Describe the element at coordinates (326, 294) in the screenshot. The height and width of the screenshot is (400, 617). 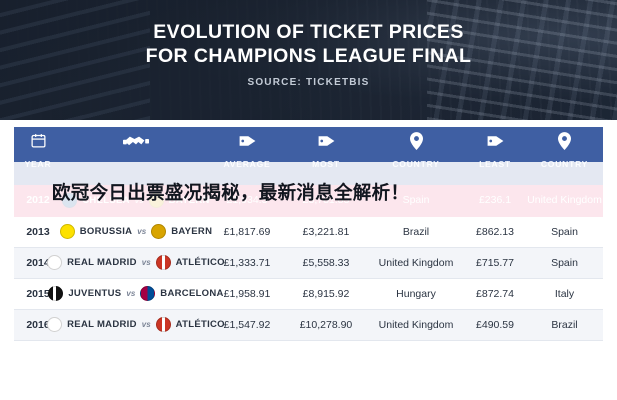
I see `cell-most: £8,915.92` at that location.